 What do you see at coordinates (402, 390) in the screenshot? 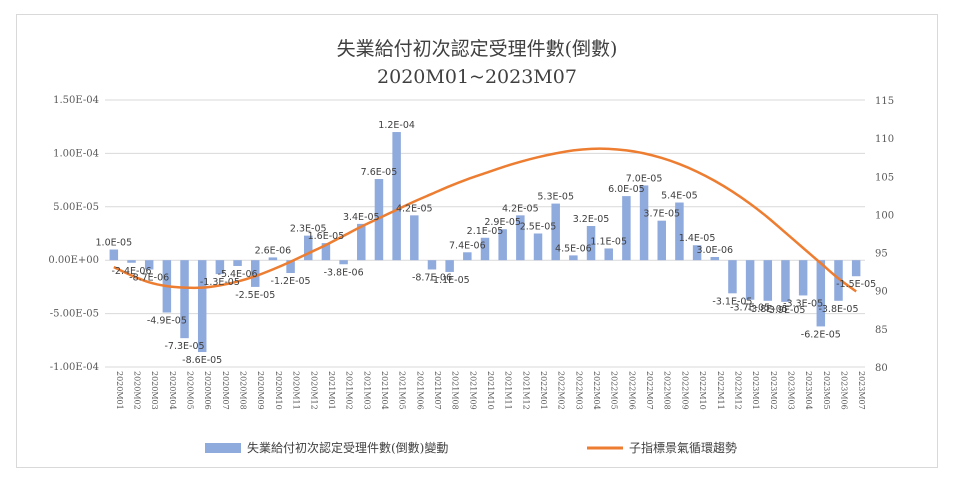
I see `x-tick-label: 2021M05` at bounding box center [402, 390].